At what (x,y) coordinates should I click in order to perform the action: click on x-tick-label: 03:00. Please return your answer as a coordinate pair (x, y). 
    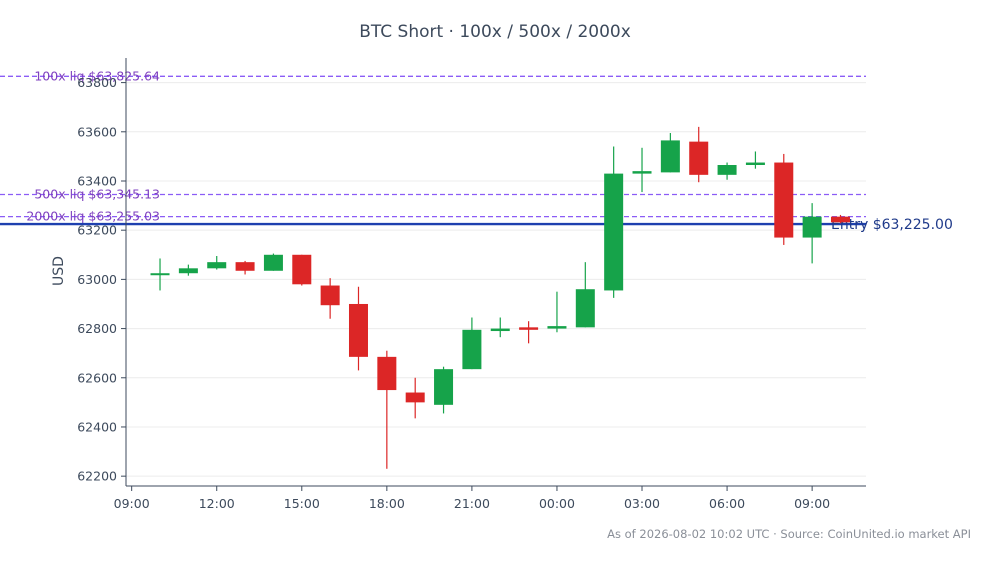
    Looking at the image, I should click on (642, 503).